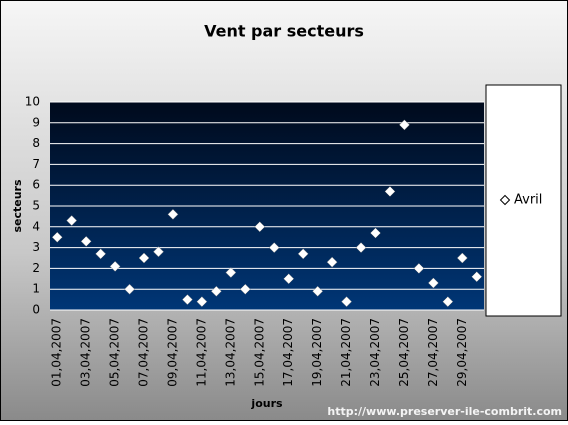  I want to click on x-tick-label: 07,04,2007, so click(144, 352).